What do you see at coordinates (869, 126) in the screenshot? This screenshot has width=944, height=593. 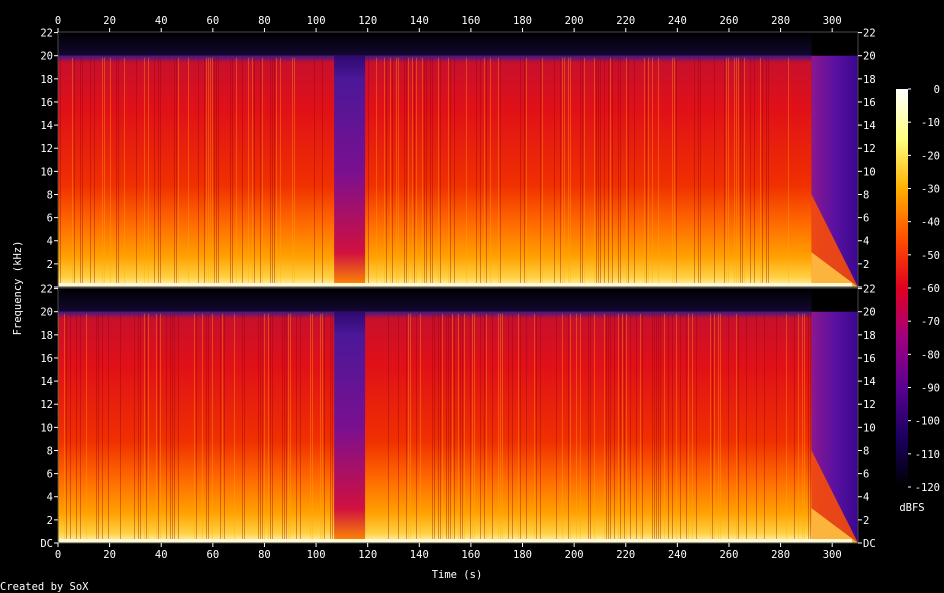 I see `y-tick-label-right: 14` at bounding box center [869, 126].